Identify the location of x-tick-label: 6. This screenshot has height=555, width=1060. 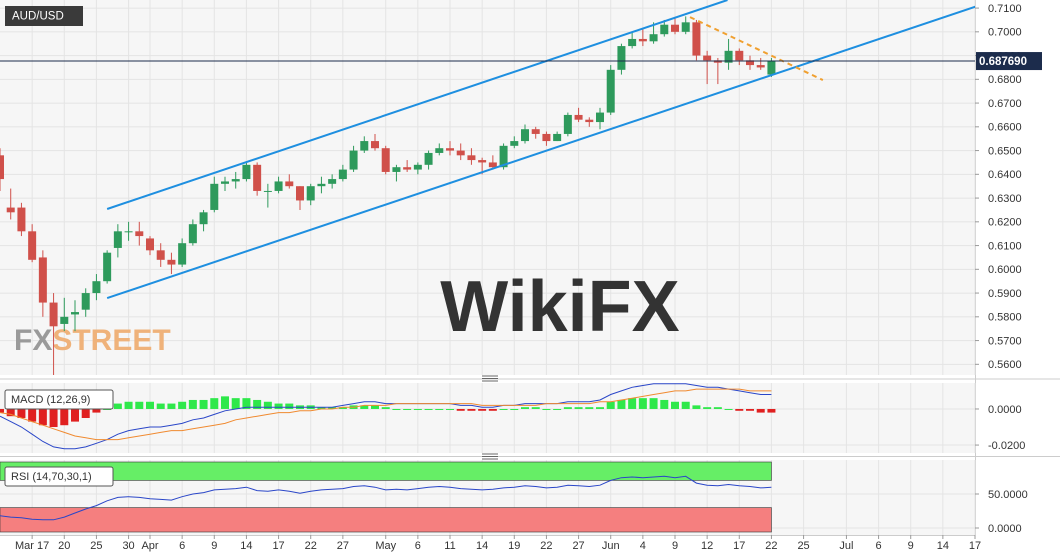
(182, 546).